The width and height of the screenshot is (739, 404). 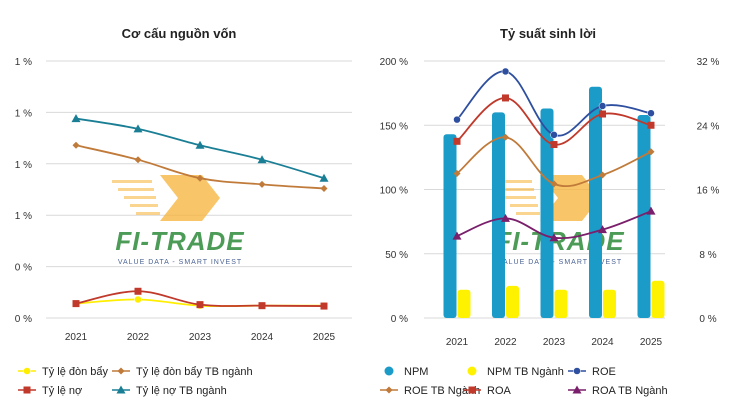 What do you see at coordinates (554, 342) in the screenshot?
I see `chart2-x-tick: 2023` at bounding box center [554, 342].